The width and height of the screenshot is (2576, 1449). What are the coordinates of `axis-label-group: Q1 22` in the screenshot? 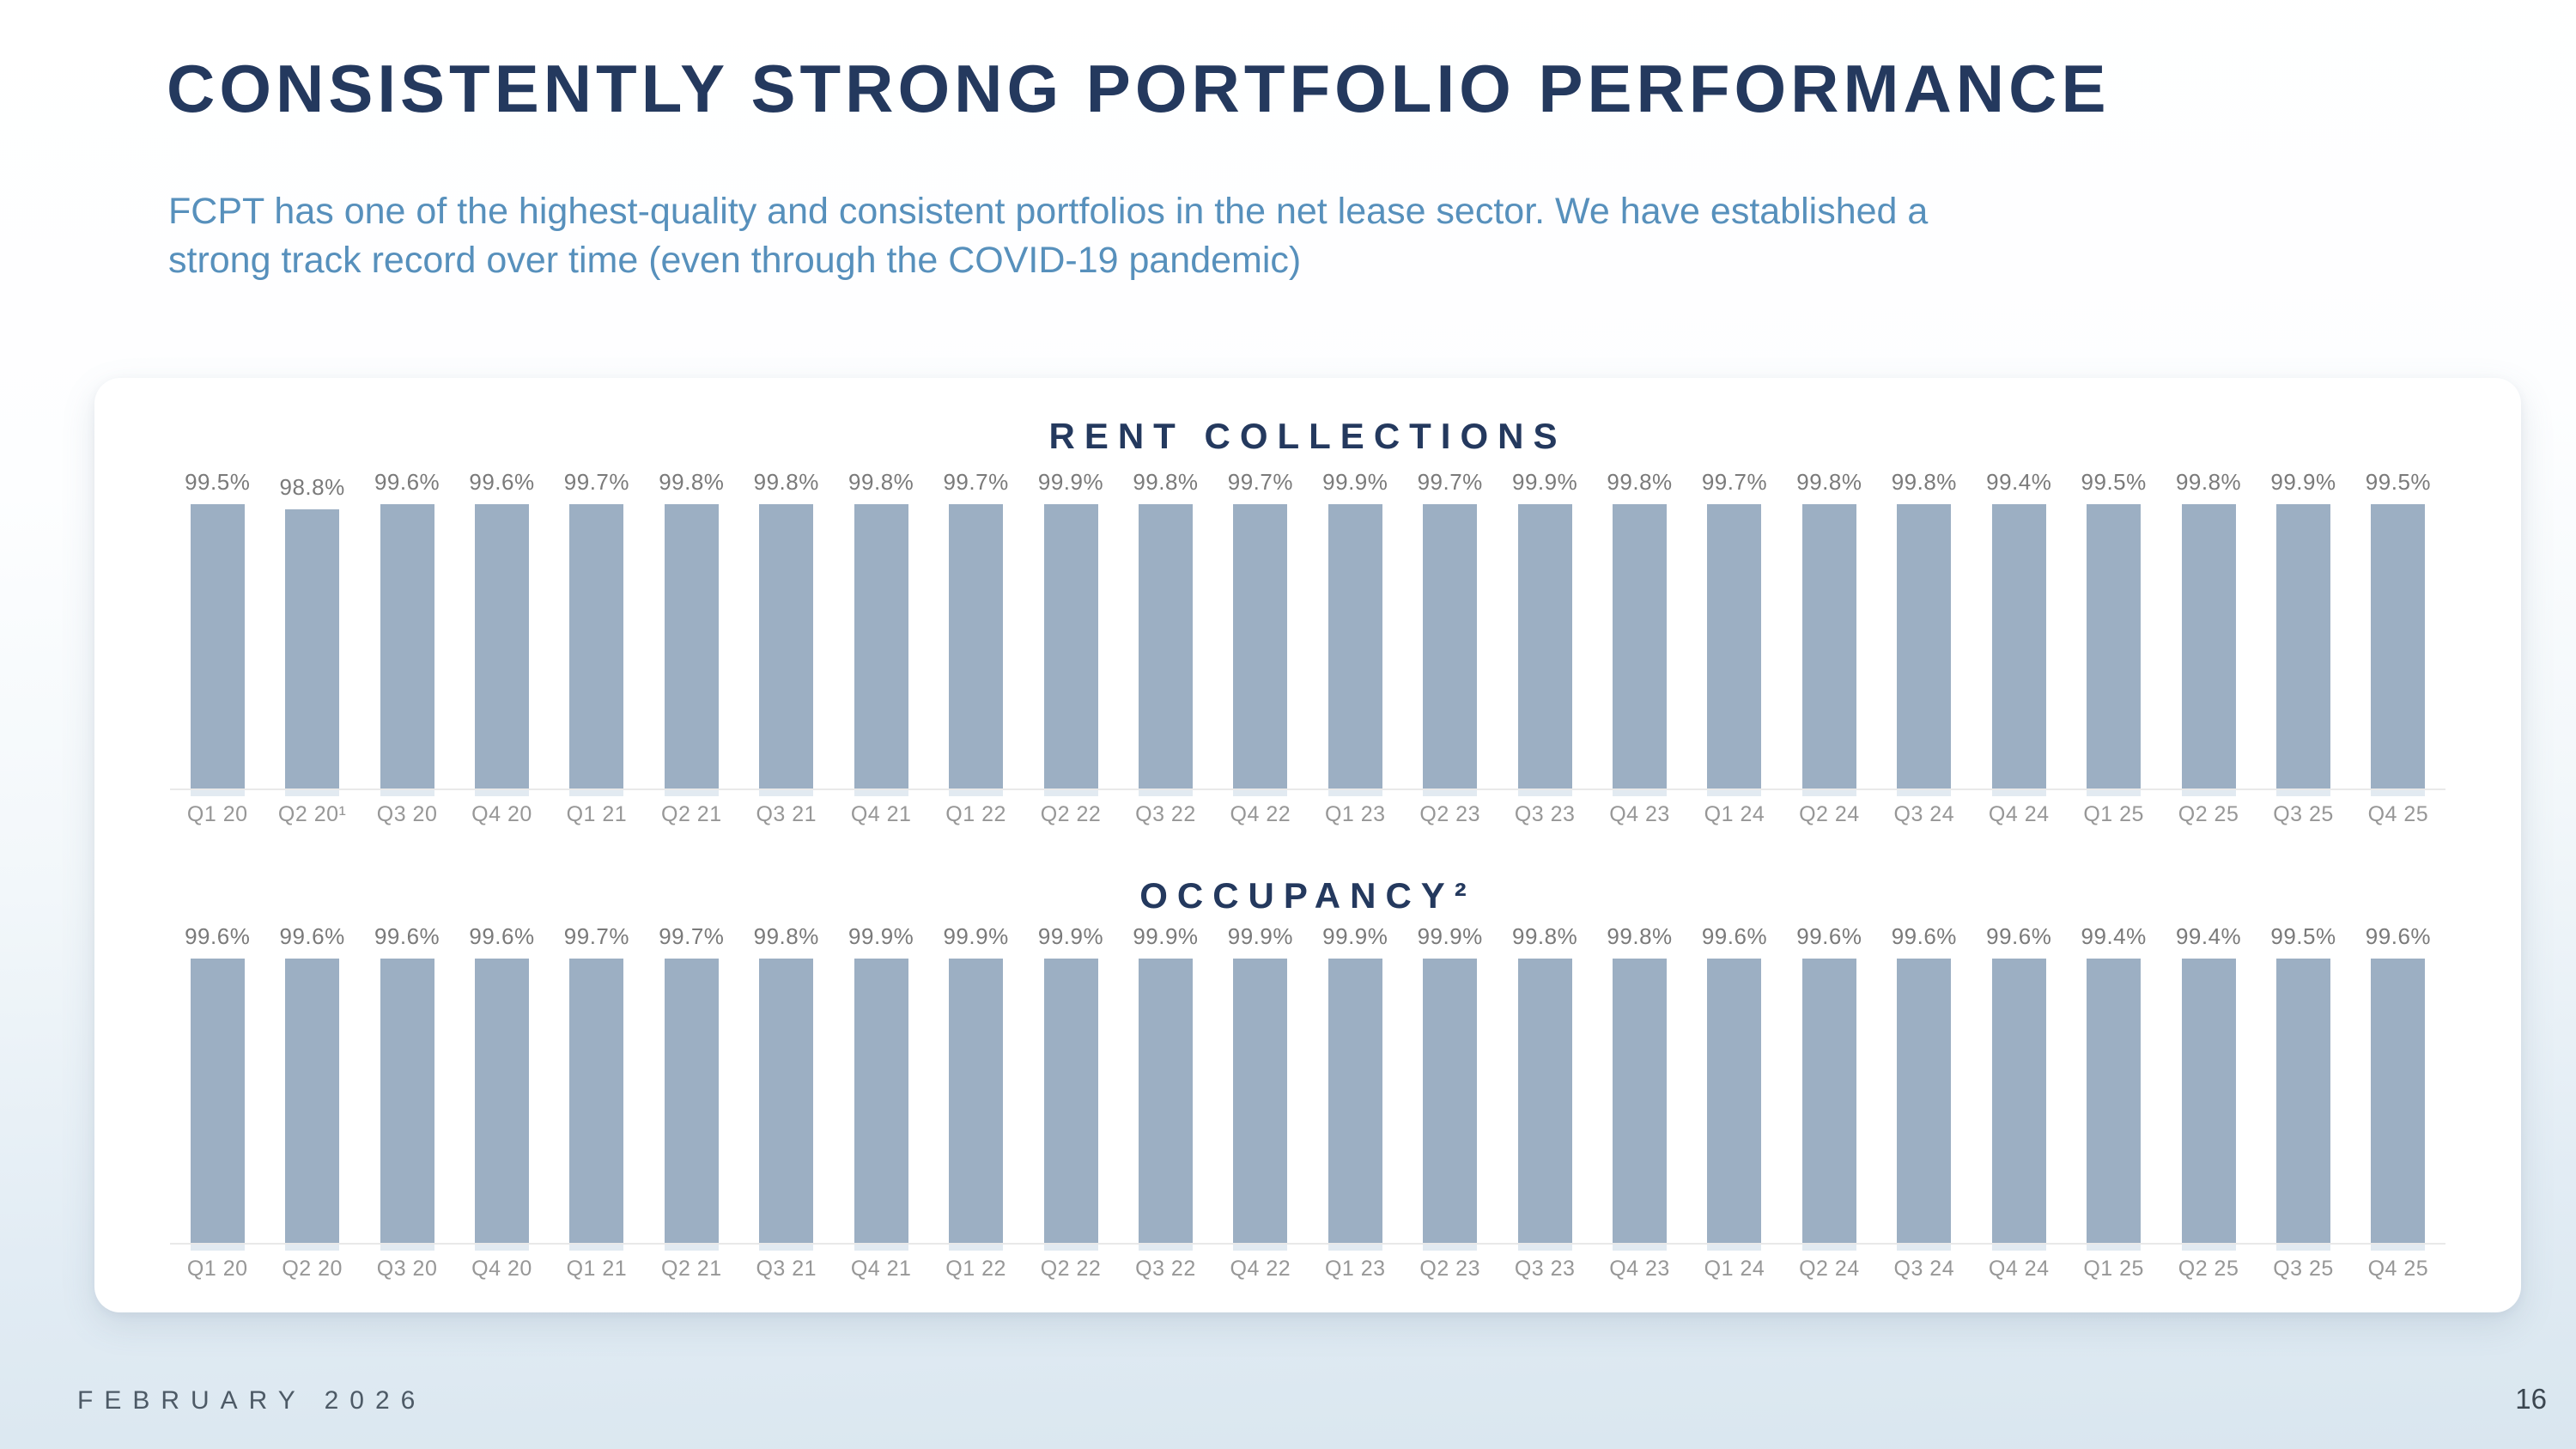 It's located at (976, 1263).